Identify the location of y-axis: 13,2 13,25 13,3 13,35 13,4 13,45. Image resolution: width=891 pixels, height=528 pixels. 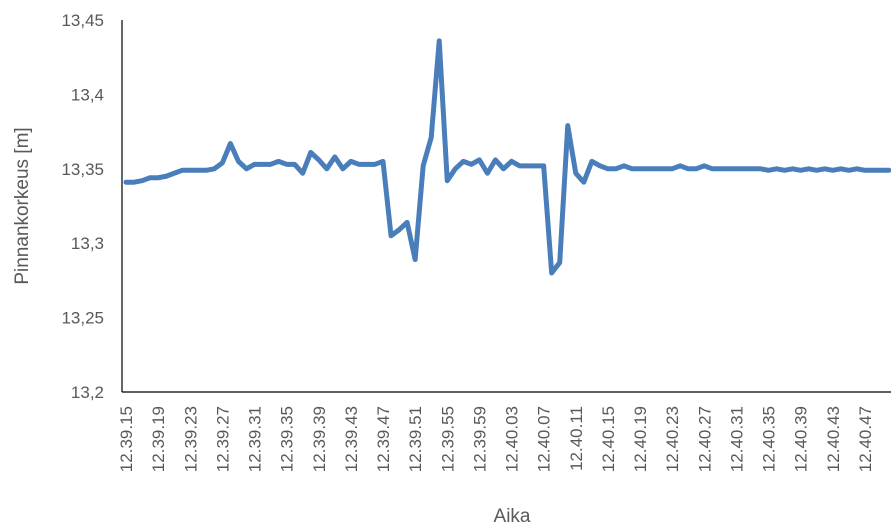
(92, 206).